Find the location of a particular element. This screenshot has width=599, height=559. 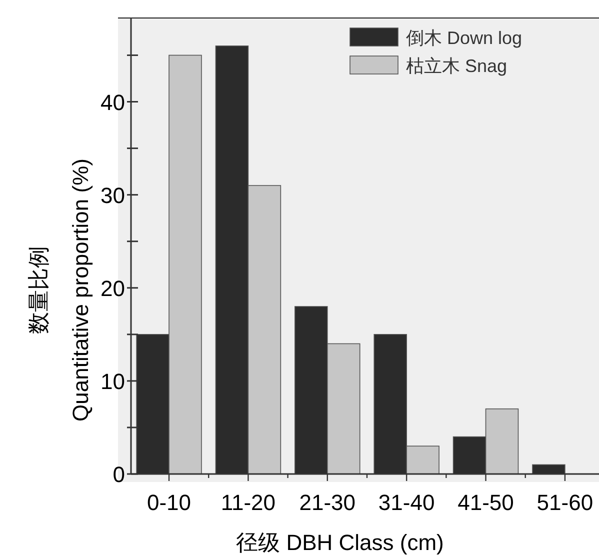

y-tick-label: 40 is located at coordinates (112, 102).